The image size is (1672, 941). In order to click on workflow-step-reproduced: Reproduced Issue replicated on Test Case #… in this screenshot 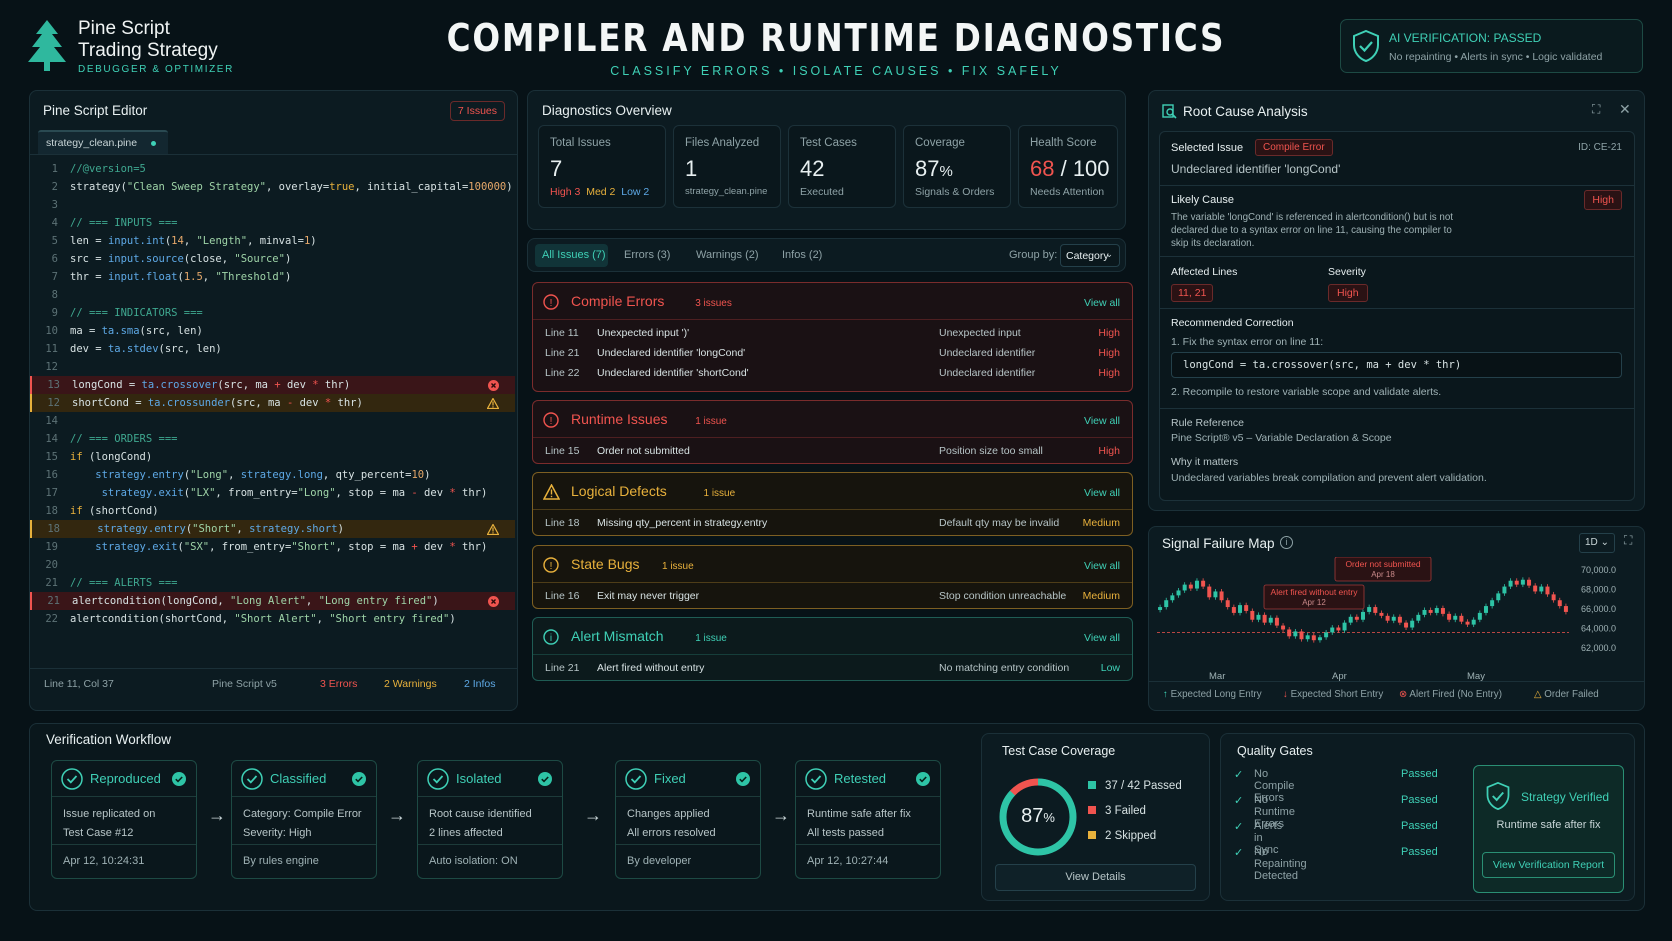, I will do `click(124, 819)`.